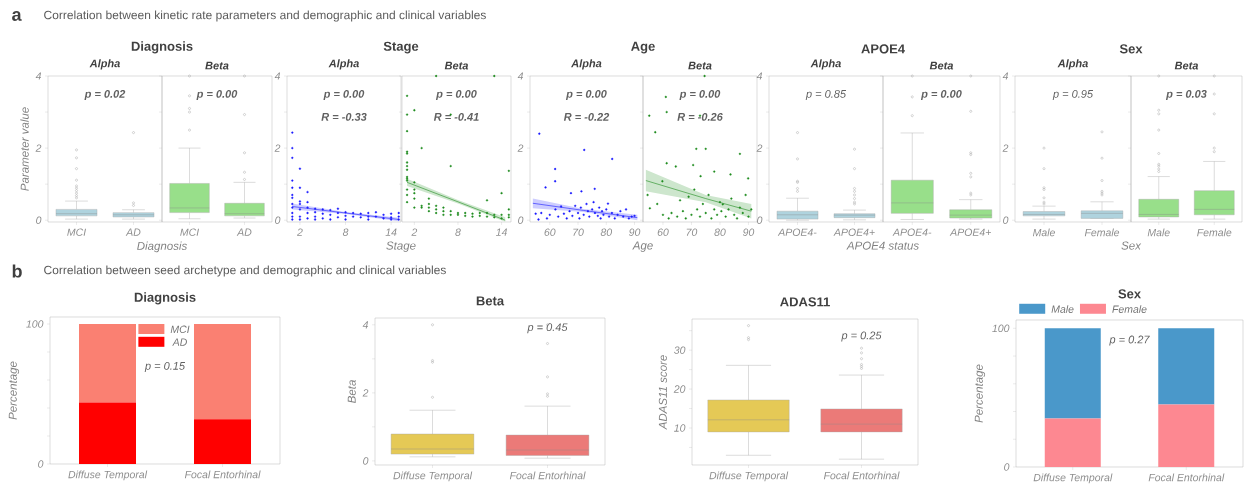 Image resolution: width=1245 pixels, height=491 pixels. What do you see at coordinates (586, 117) in the screenshot?
I see `annotation: R = -0.22` at bounding box center [586, 117].